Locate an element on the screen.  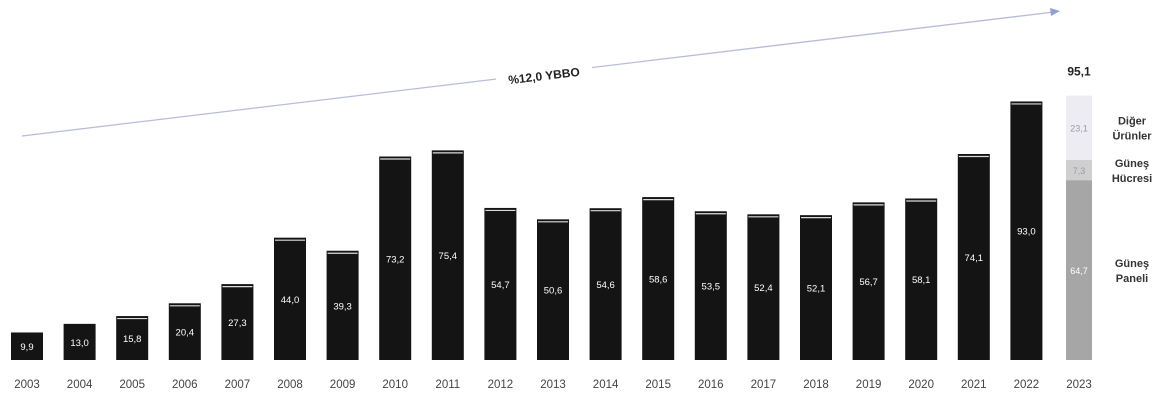
bar-value-label: 54,6 is located at coordinates (605, 285).